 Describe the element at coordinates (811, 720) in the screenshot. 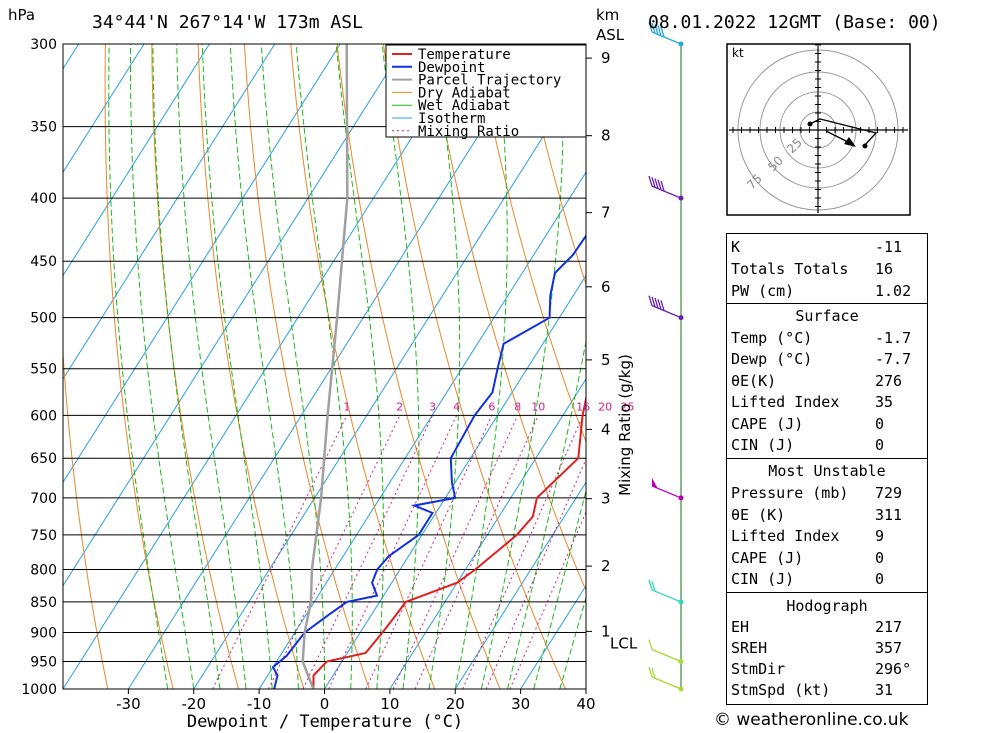

I see `credit-link: © weatheronline.co.uk` at that location.